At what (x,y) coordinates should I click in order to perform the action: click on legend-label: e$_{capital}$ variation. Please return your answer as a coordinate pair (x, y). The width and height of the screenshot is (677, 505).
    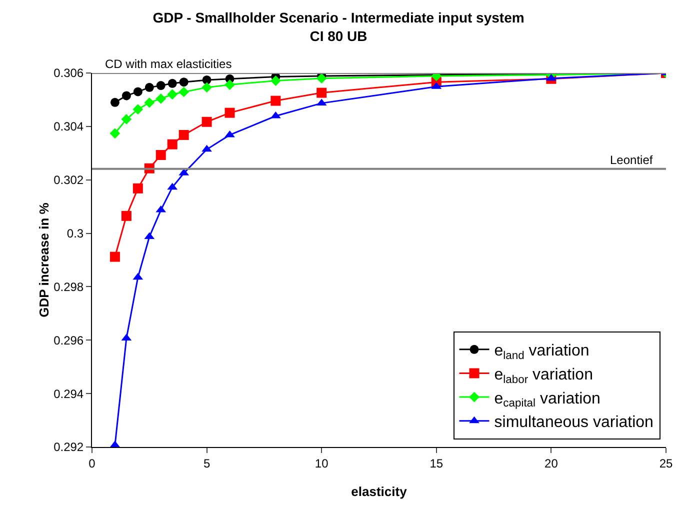
    Looking at the image, I should click on (547, 400).